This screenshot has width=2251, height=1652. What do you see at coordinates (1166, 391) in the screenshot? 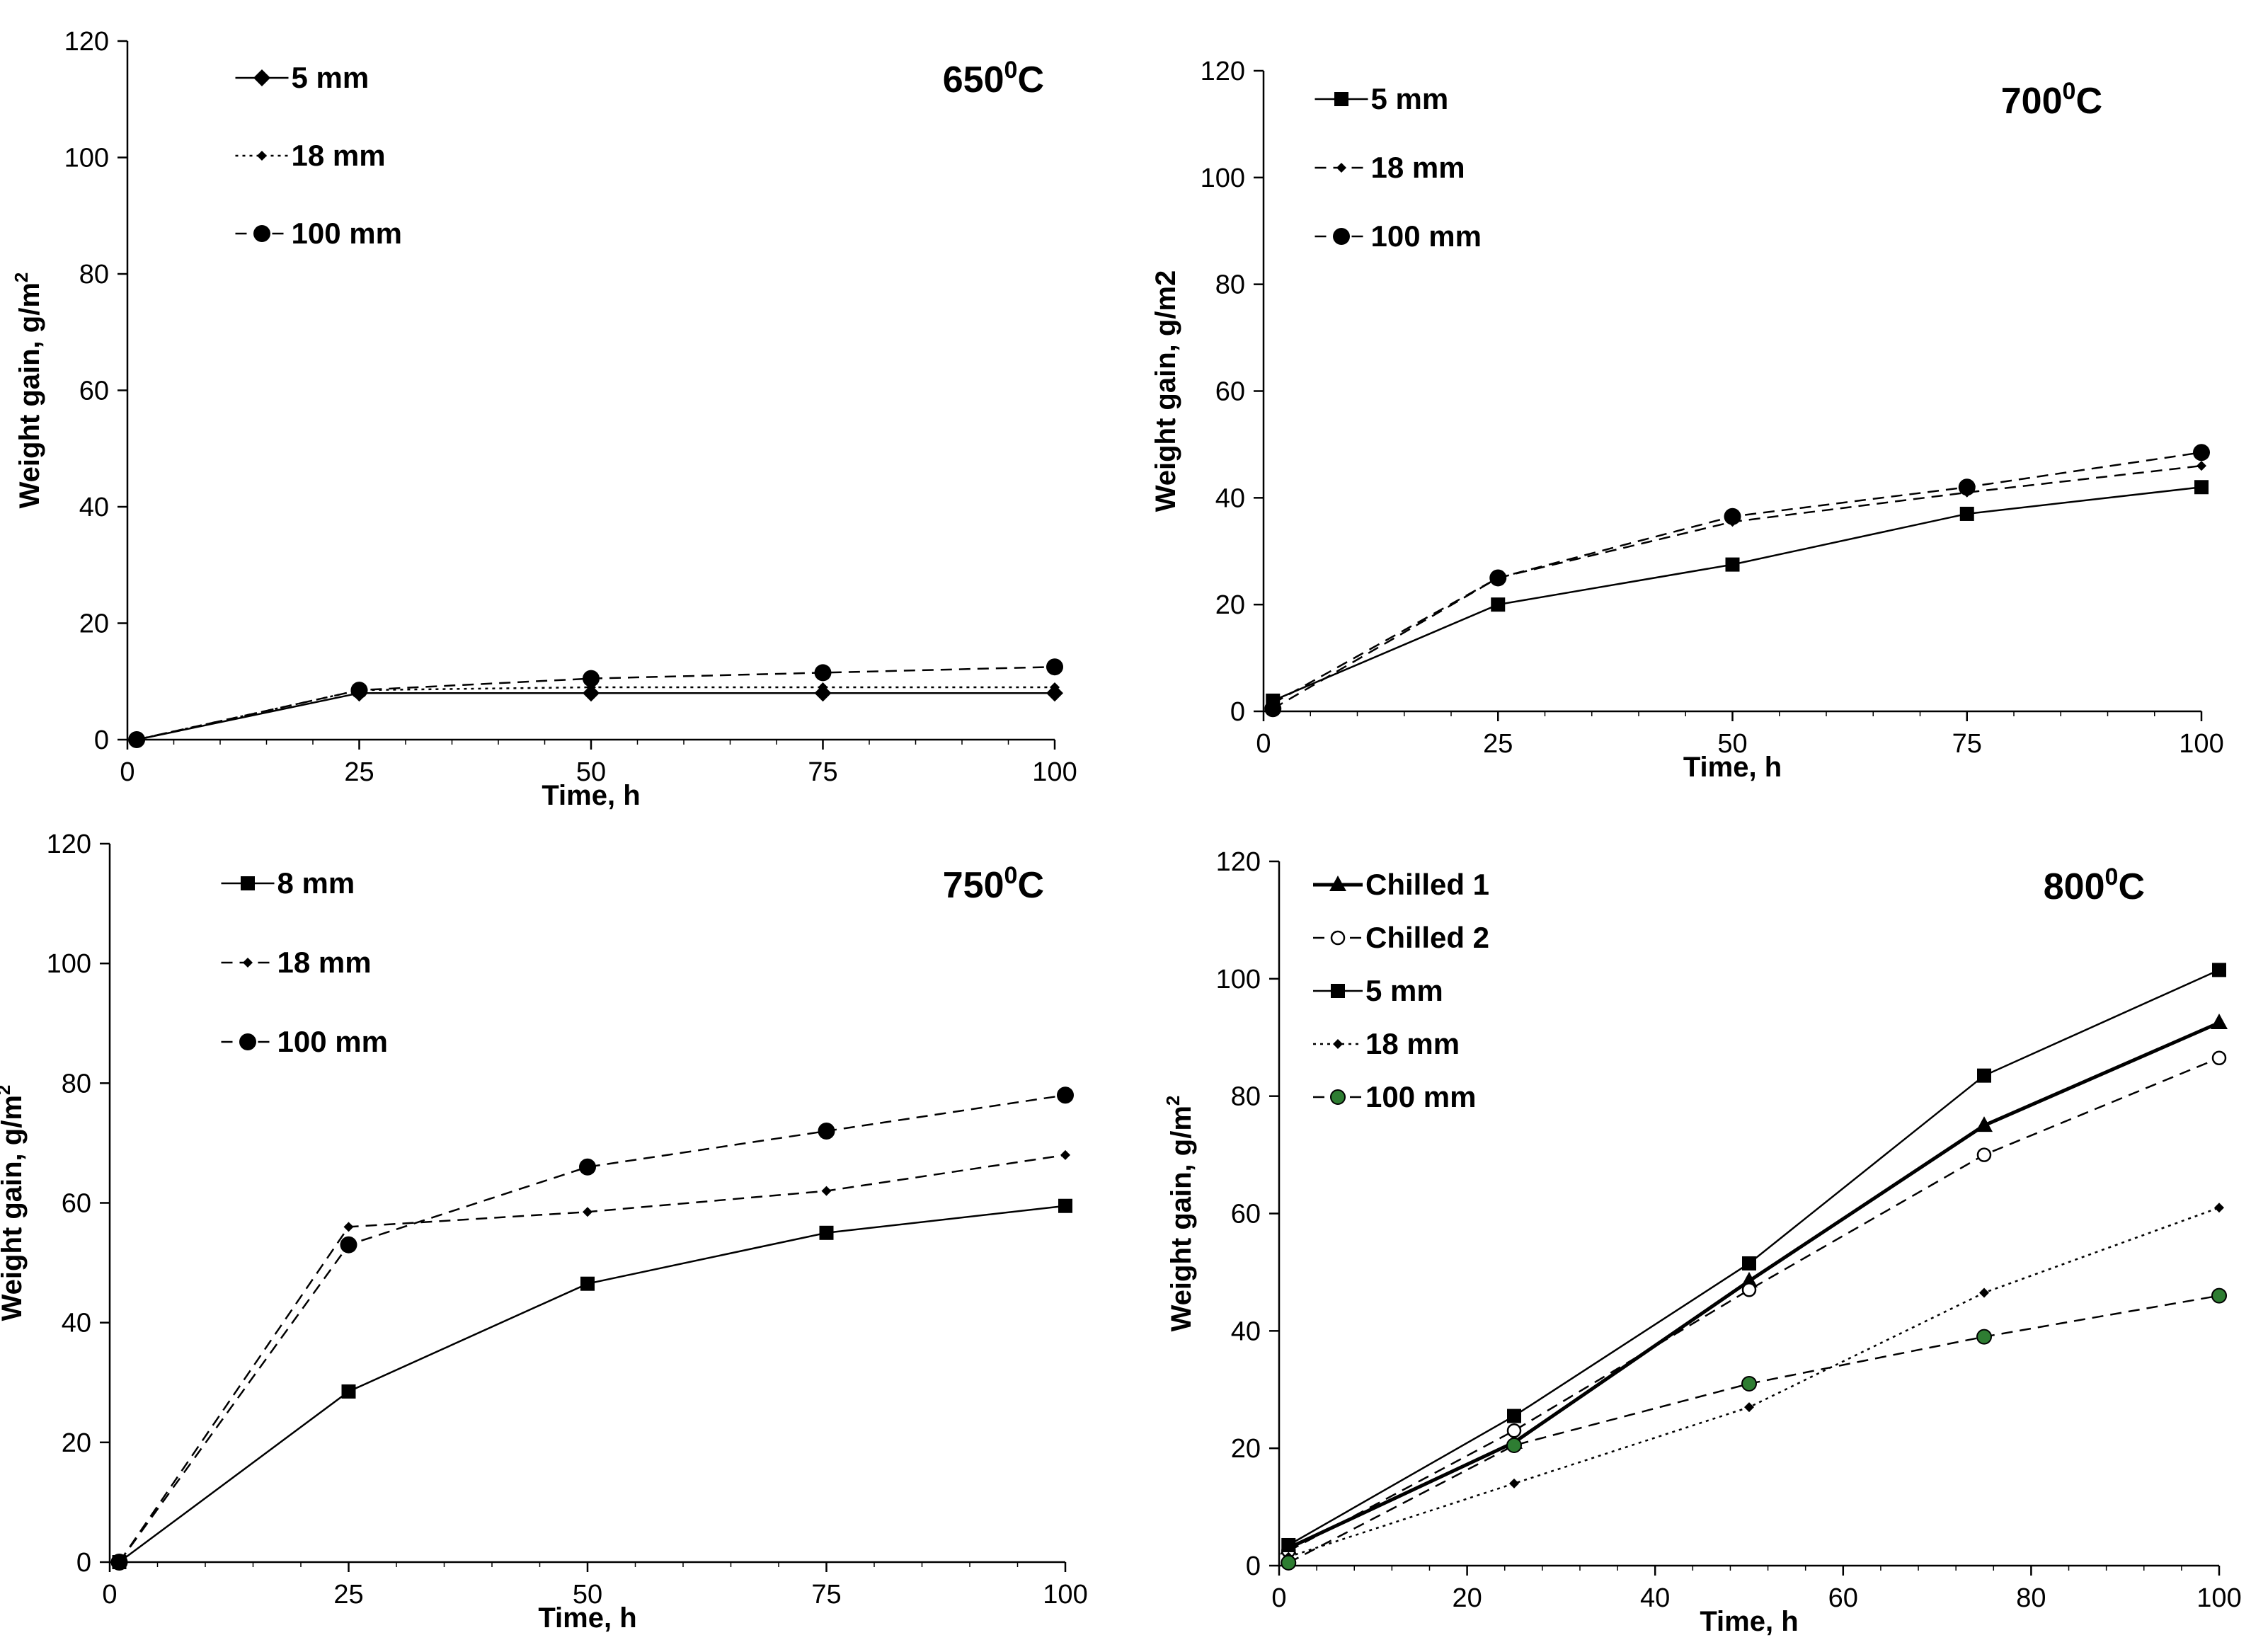
I see `y-axis-label-text: Weight gain, g/m2` at bounding box center [1166, 391].